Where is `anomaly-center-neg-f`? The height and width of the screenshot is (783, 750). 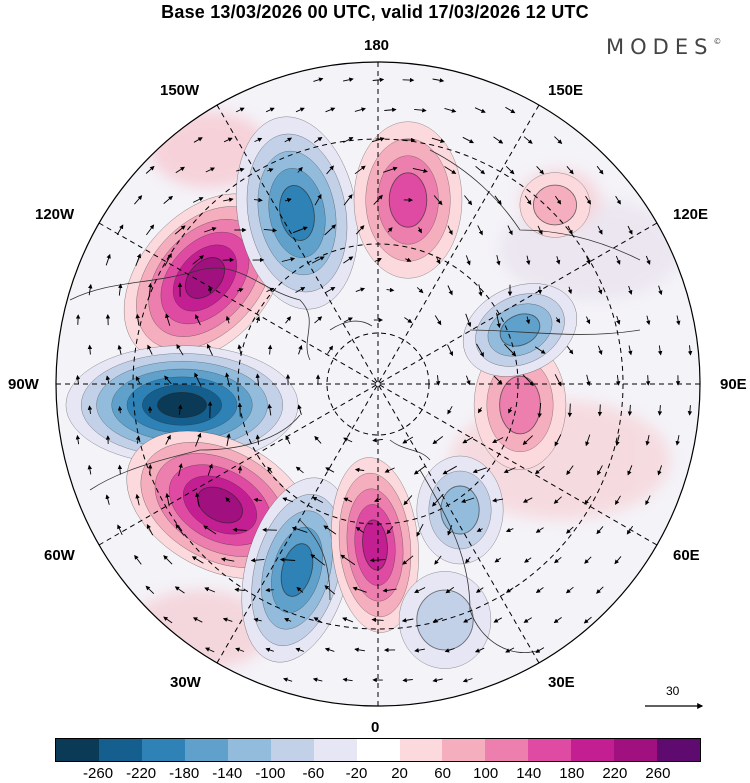
anomaly-center-neg-f is located at coordinates (297, 570).